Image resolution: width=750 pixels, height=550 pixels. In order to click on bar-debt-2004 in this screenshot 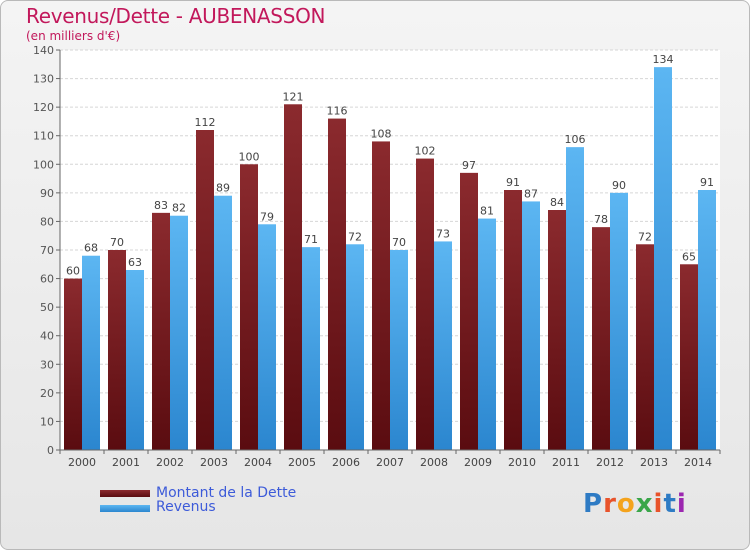, I will do `click(249, 307)`.